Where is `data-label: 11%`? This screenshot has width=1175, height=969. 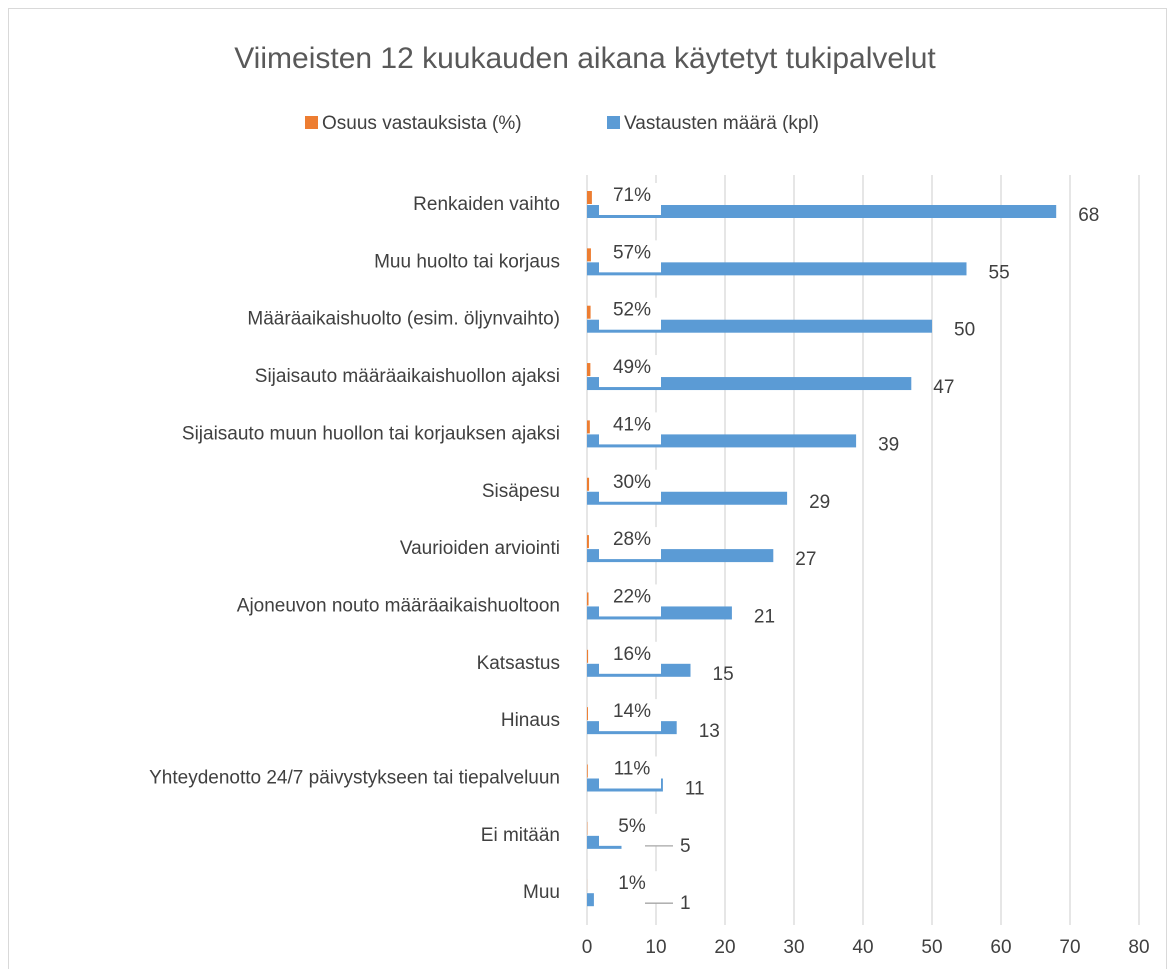
data-label: 11% is located at coordinates (632, 769).